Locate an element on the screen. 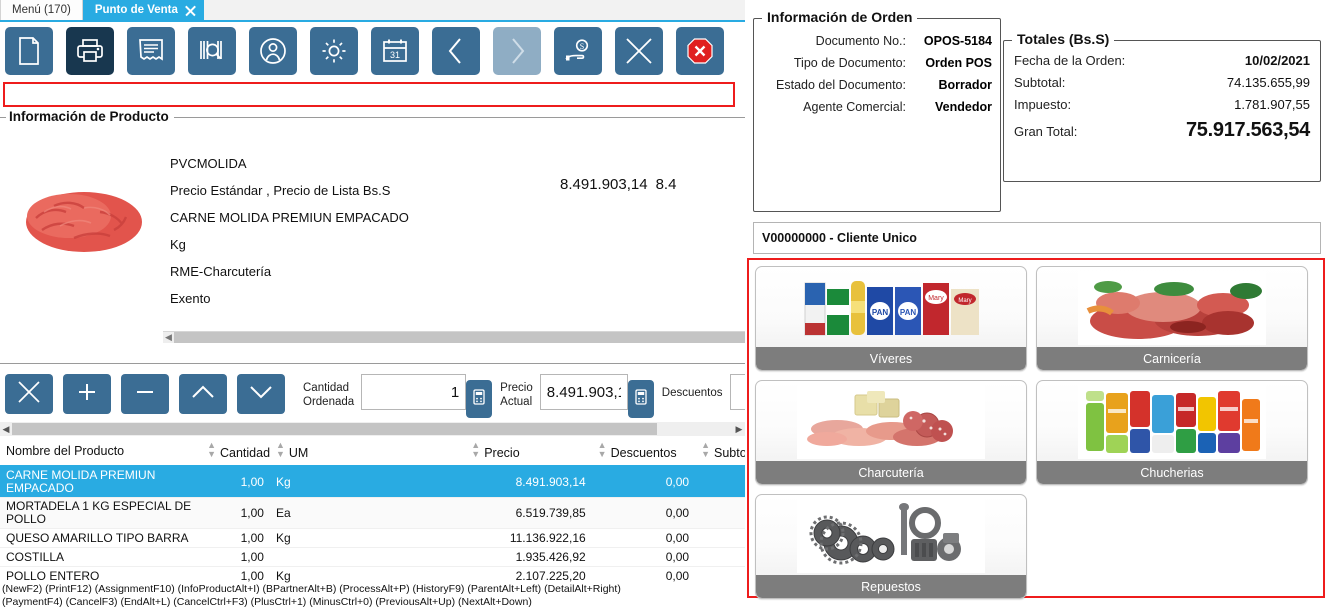 This screenshot has height=609, width=1328. gran-total-value: 75.917.563,54 is located at coordinates (1247, 130).